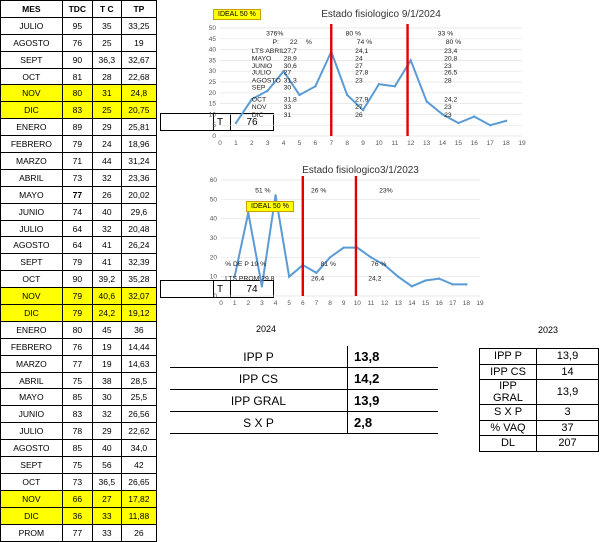 The image size is (600, 542). Describe the element at coordinates (106, 177) in the screenshot. I see `cell-tc: 32` at that location.